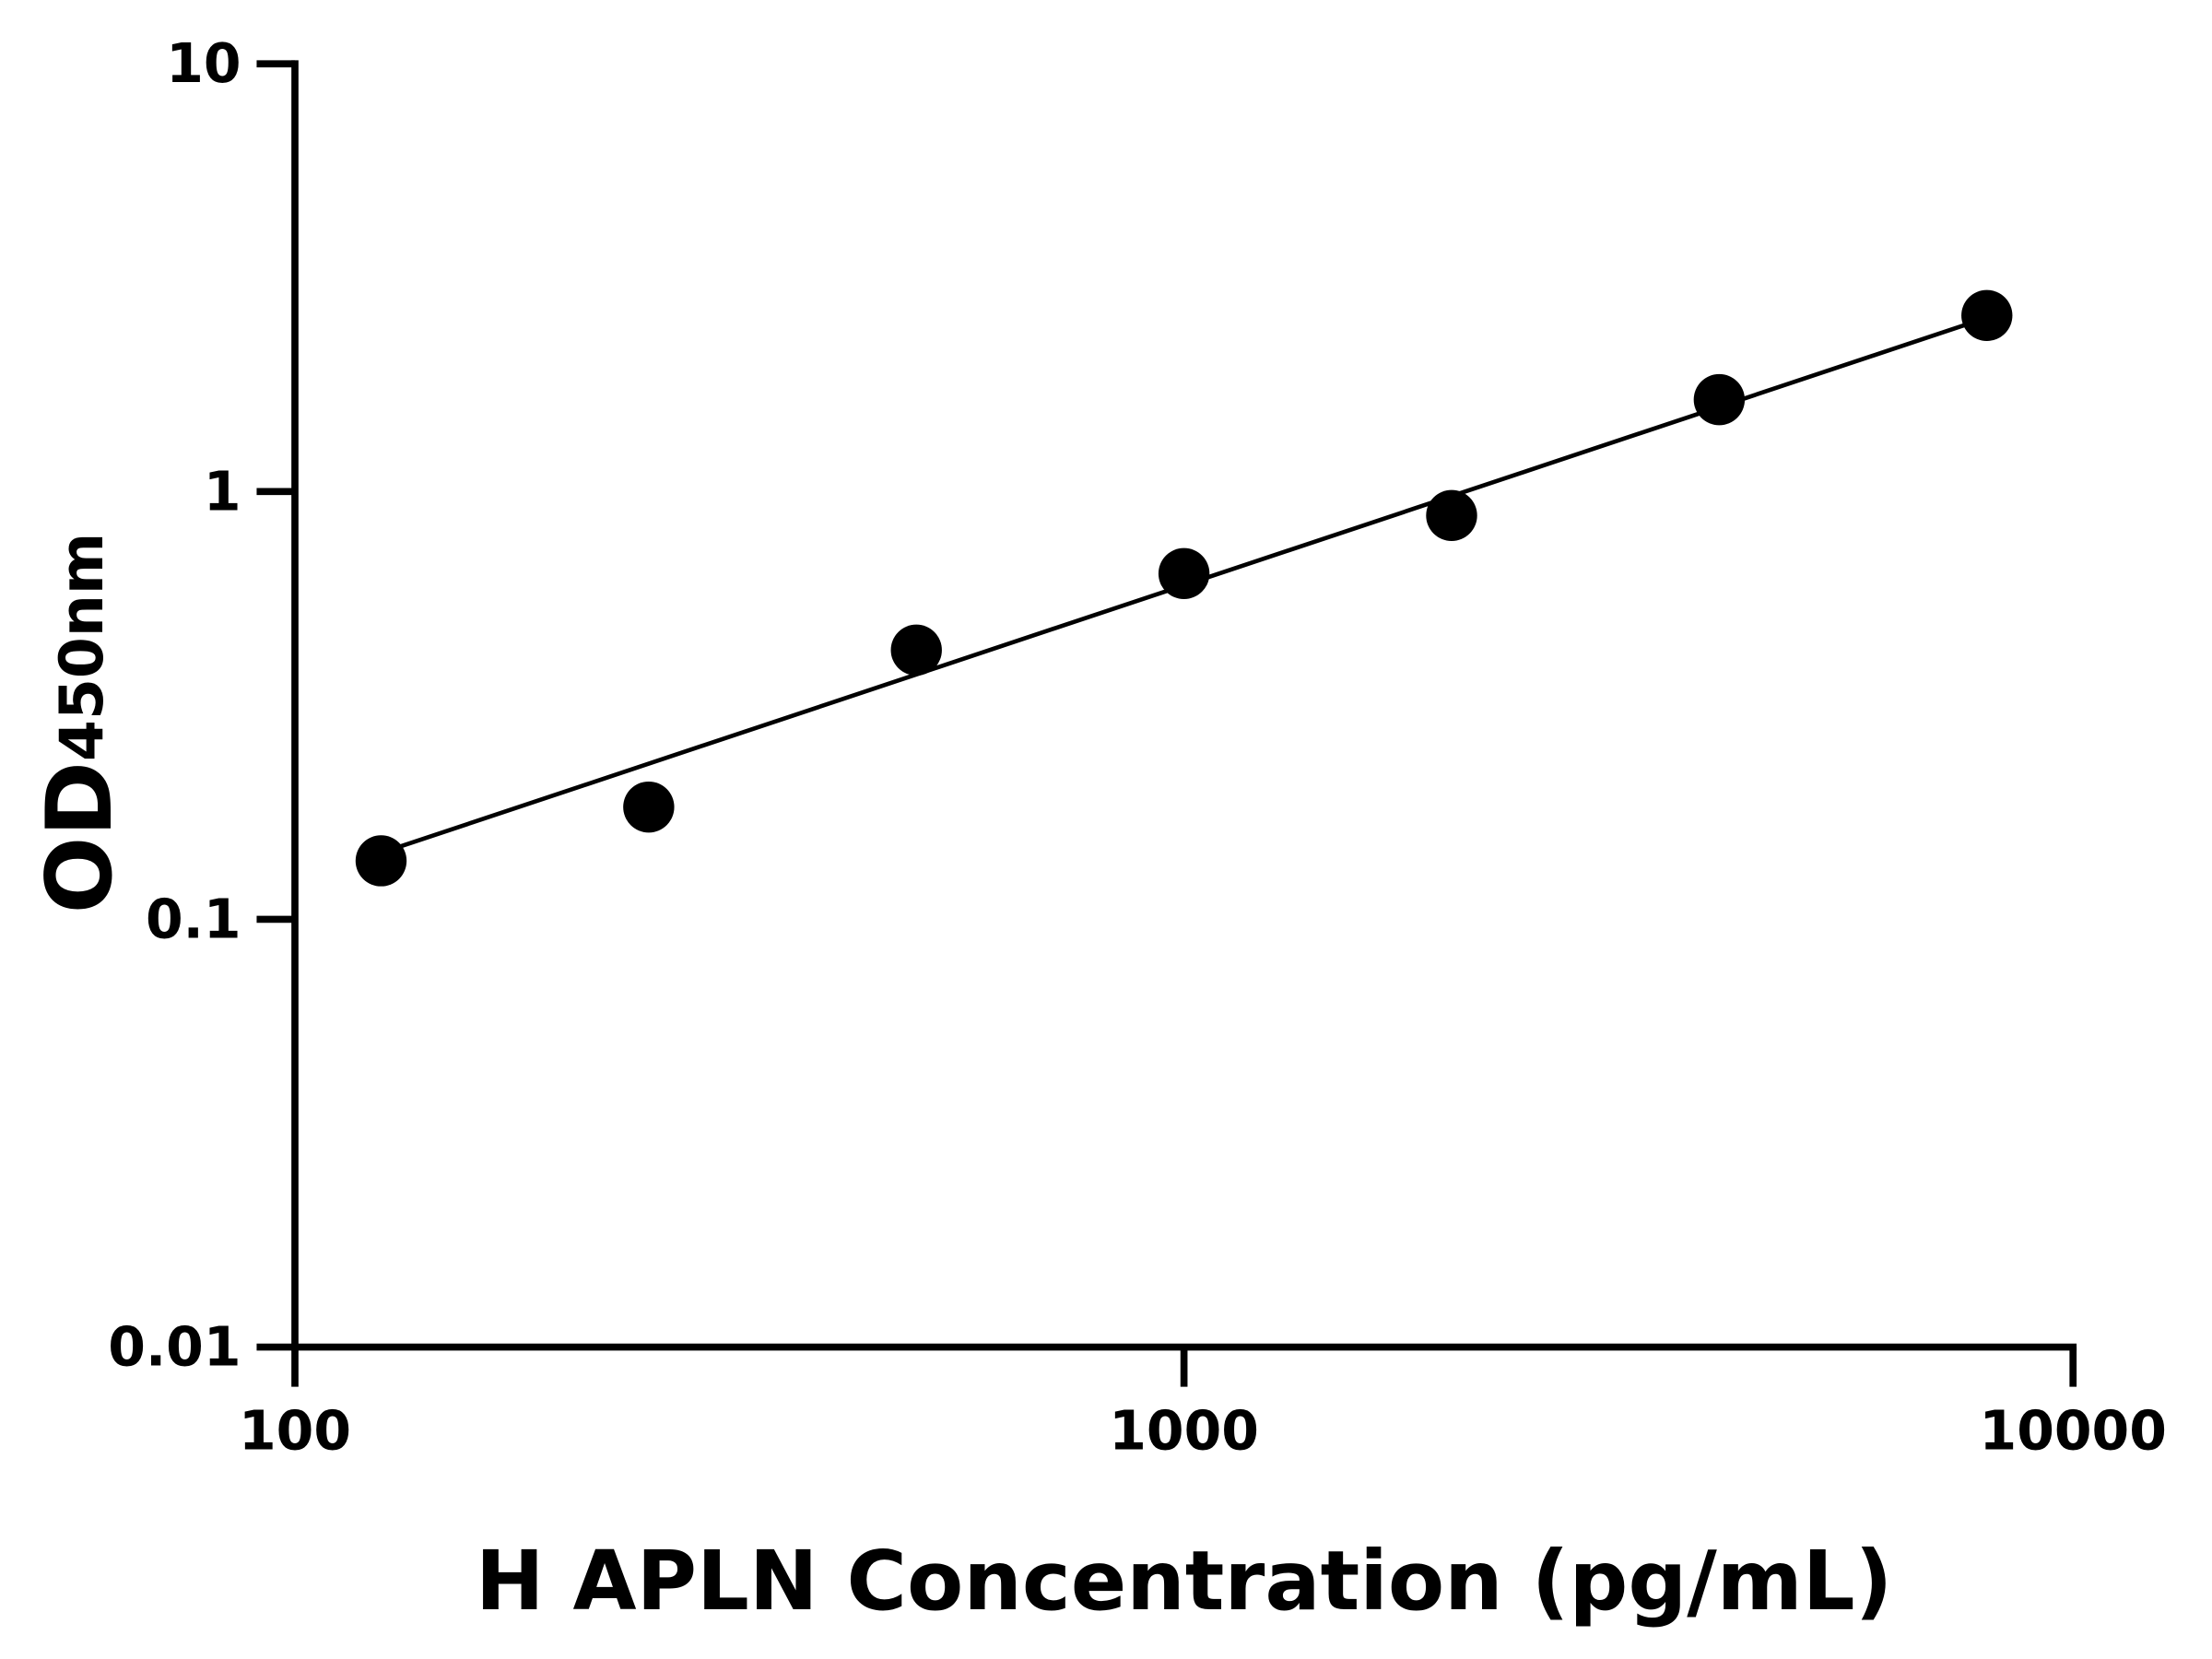  What do you see at coordinates (222, 491) in the screenshot?
I see `y-tick-label: 1` at bounding box center [222, 491].